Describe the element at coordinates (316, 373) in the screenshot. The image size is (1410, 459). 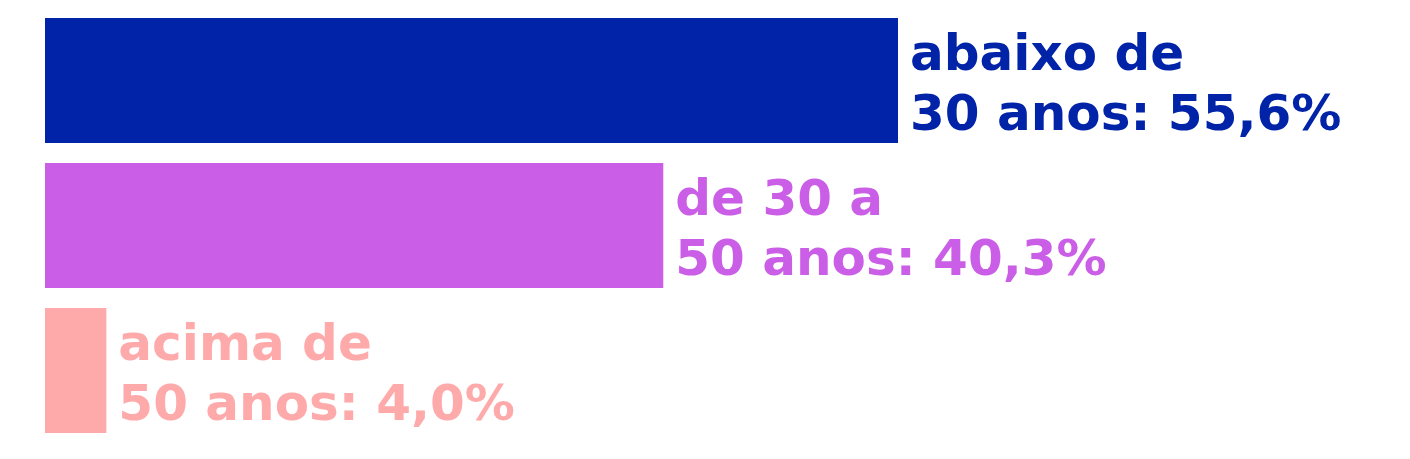
I see `data-label: acima de 50 anos: 4,0%` at that location.